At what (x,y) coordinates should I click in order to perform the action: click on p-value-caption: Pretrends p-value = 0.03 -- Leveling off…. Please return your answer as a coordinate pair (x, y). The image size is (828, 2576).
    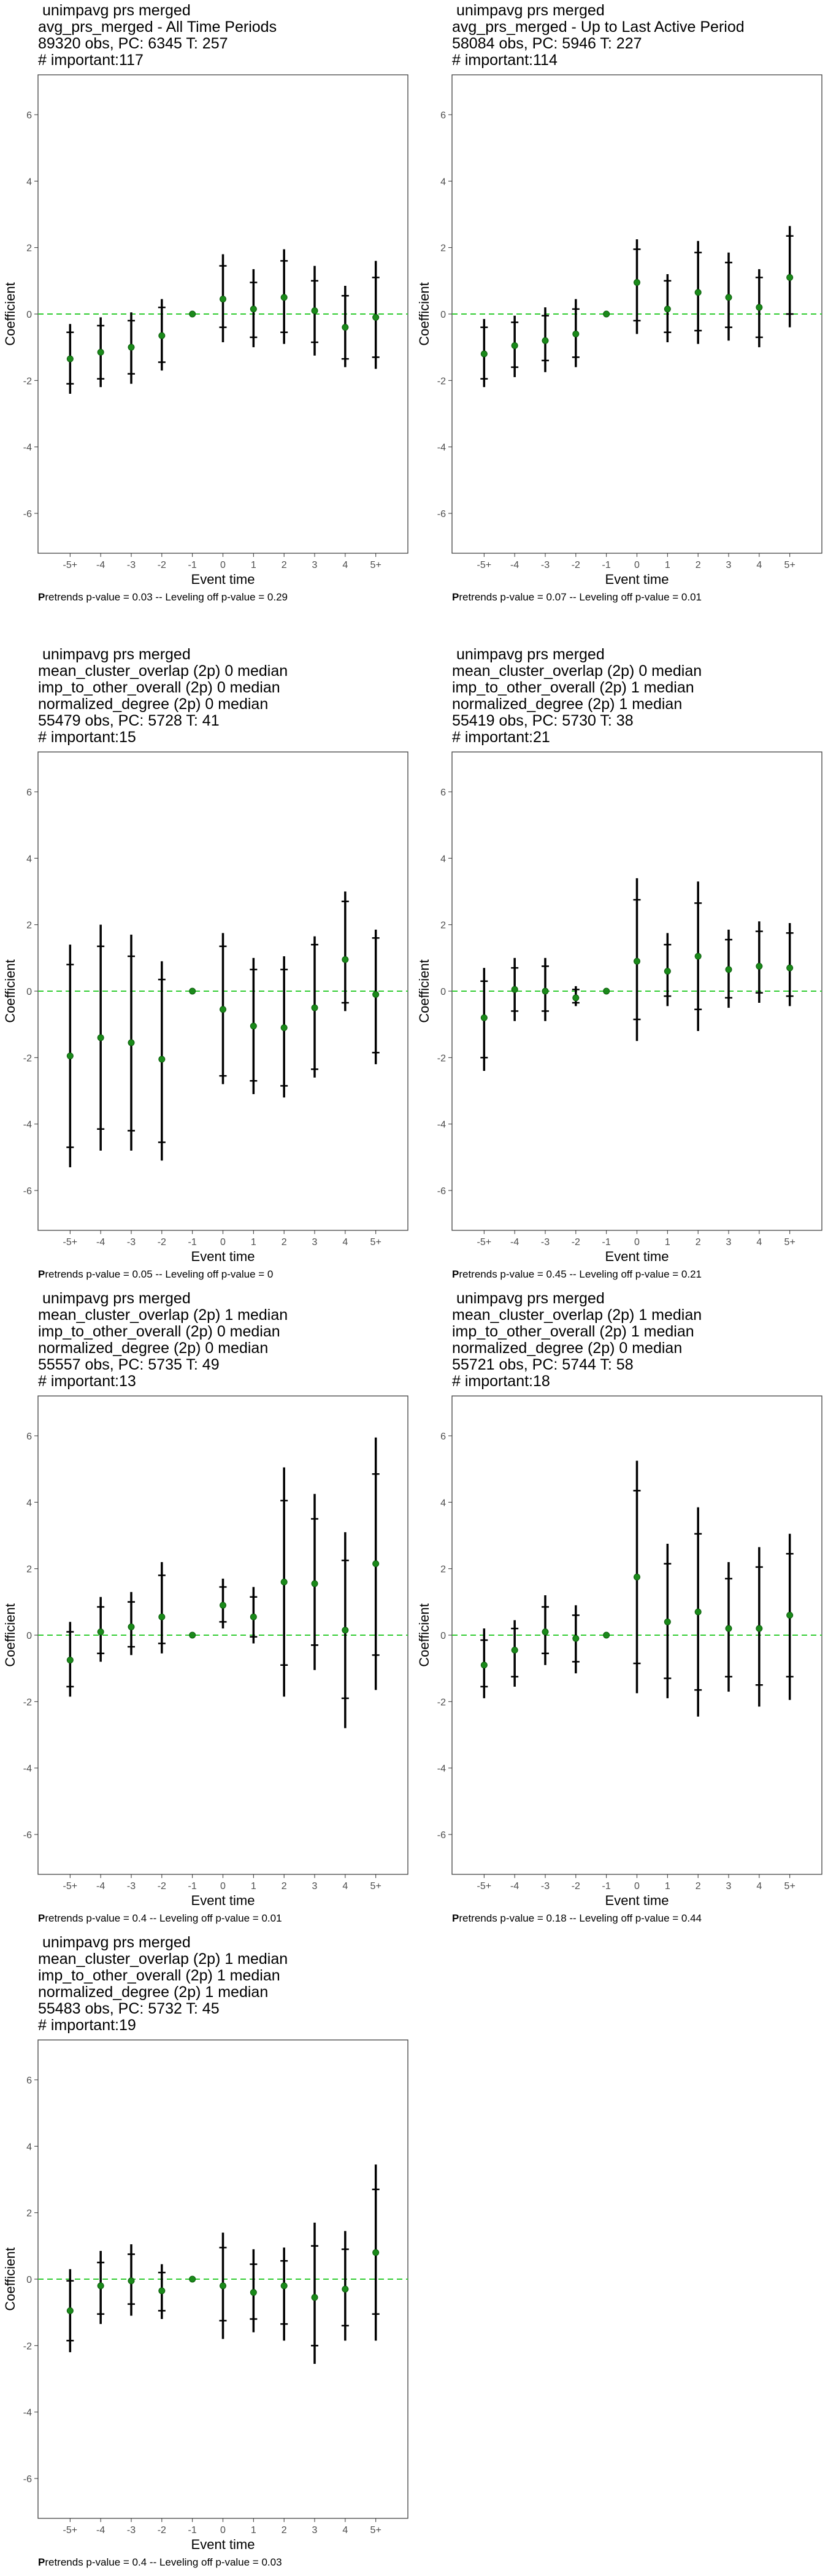
    Looking at the image, I should click on (163, 597).